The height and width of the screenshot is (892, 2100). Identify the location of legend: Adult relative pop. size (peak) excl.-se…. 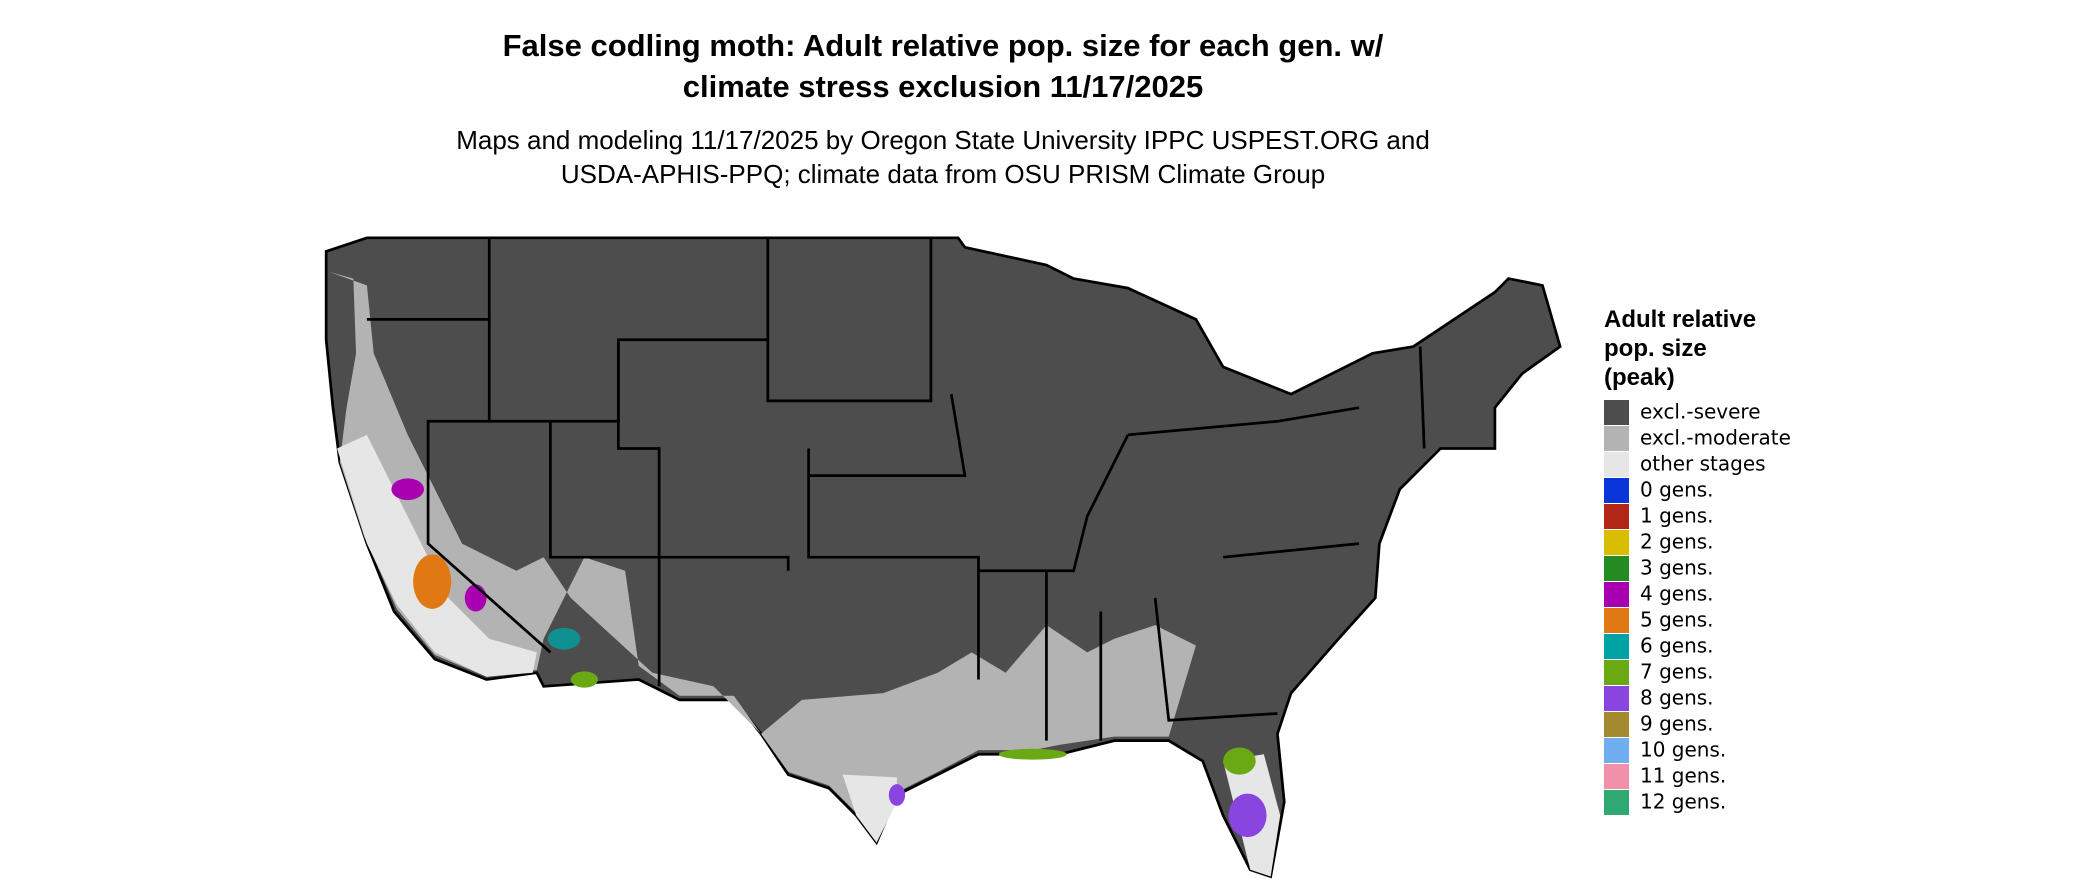
(1697, 560).